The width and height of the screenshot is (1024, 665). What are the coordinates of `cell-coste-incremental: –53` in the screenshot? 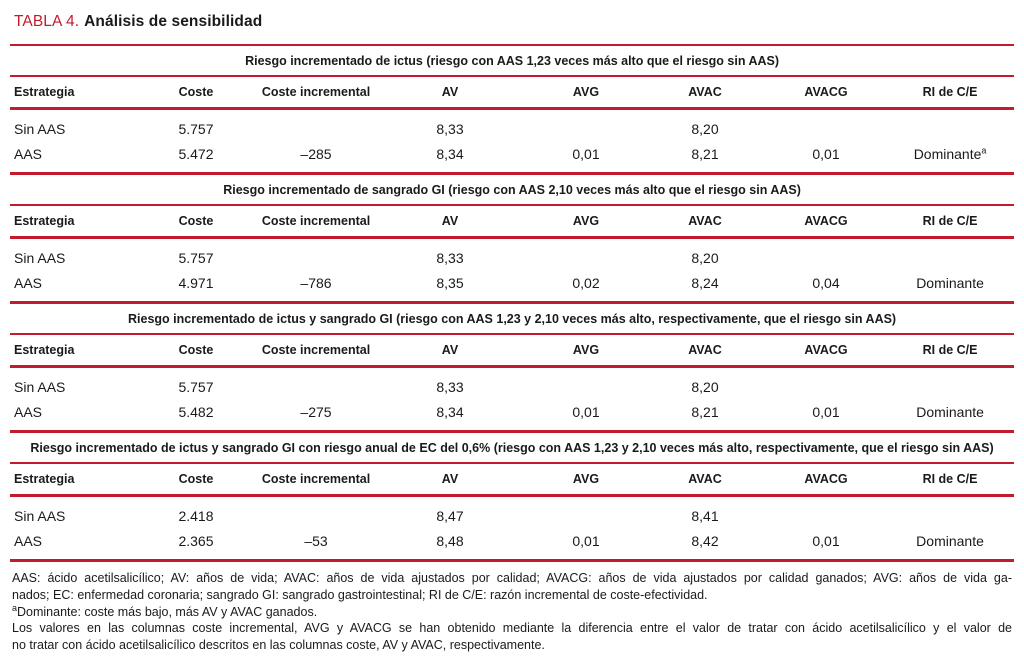 It's located at (316, 545).